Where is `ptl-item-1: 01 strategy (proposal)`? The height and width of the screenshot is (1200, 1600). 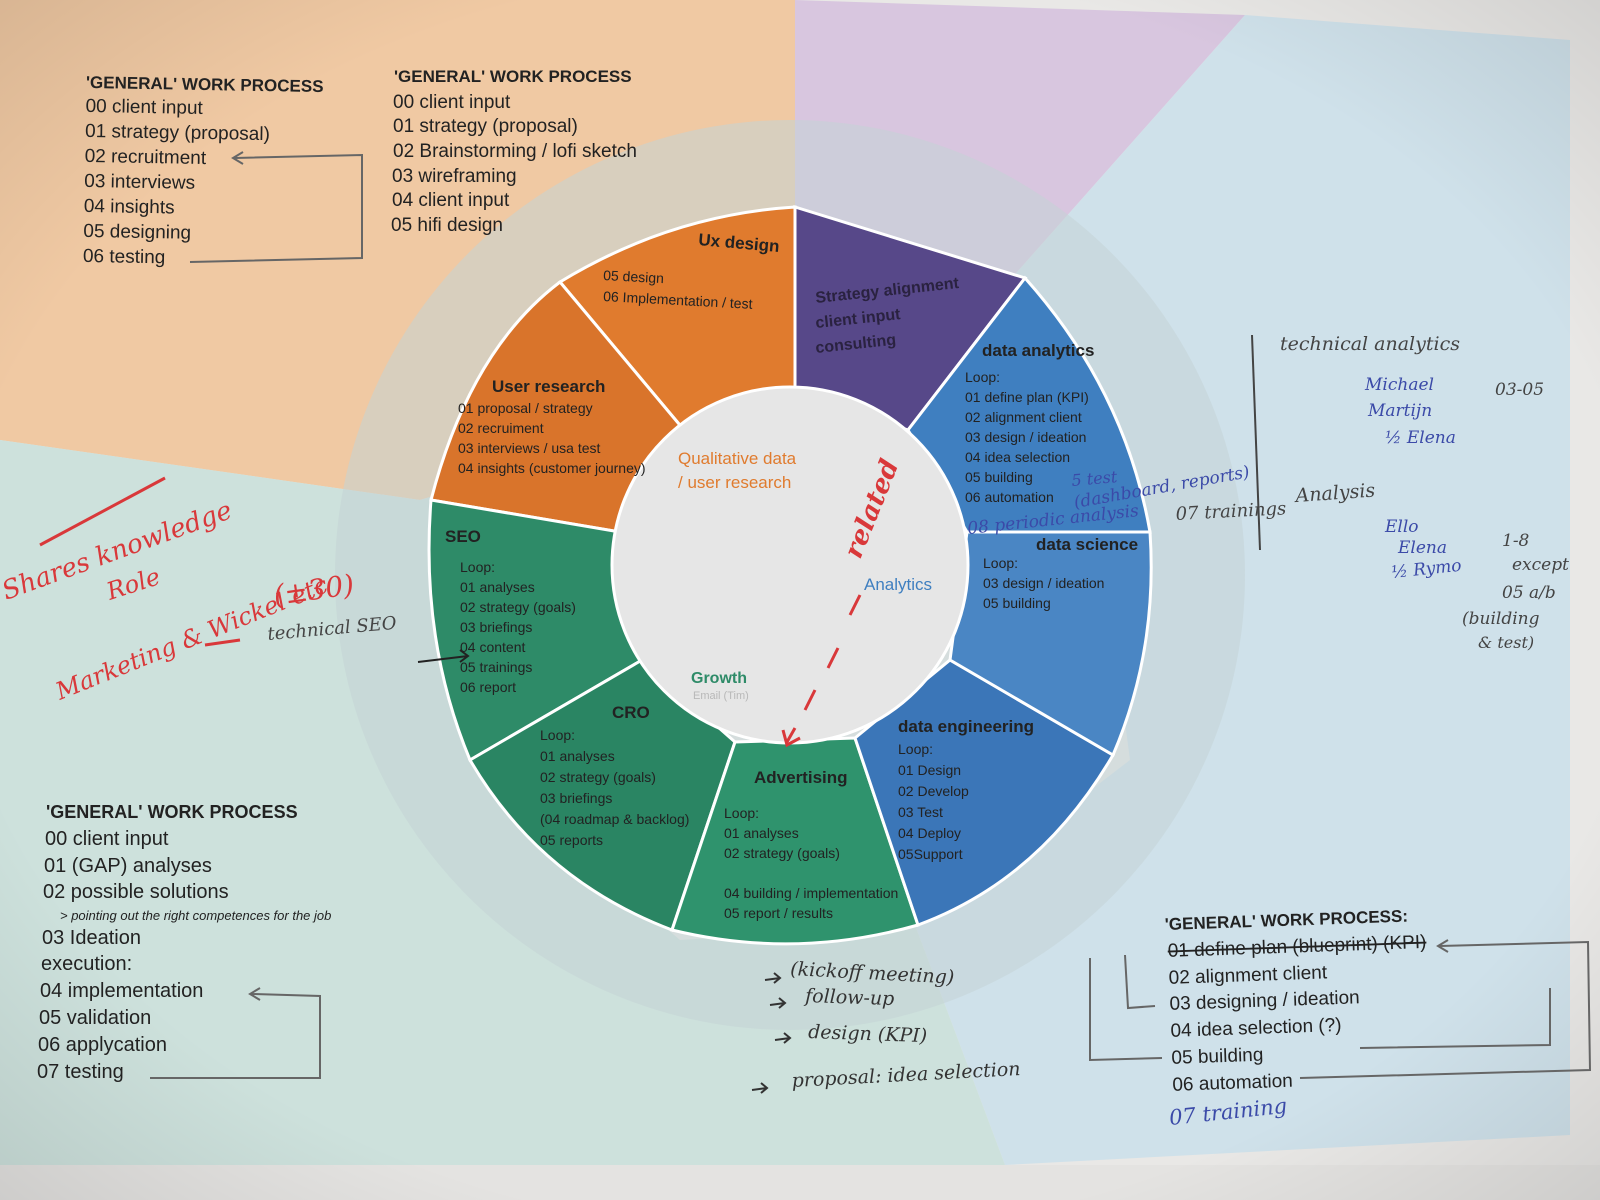 ptl-item-1: 01 strategy (proposal) is located at coordinates (177, 133).